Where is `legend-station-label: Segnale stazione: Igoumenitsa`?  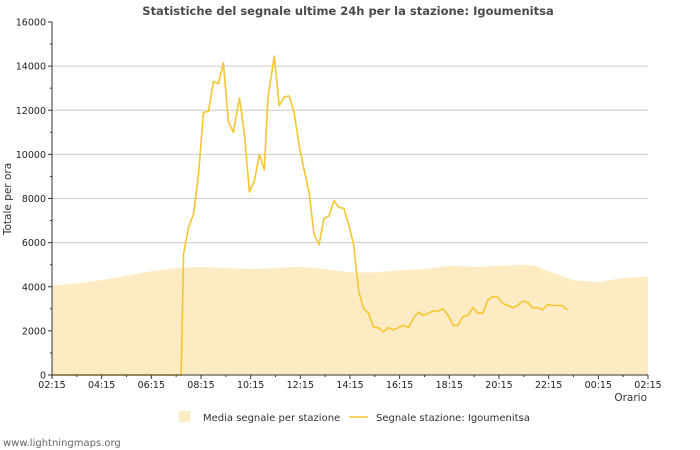
legend-station-label: Segnale stazione: Igoumenitsa is located at coordinates (453, 418).